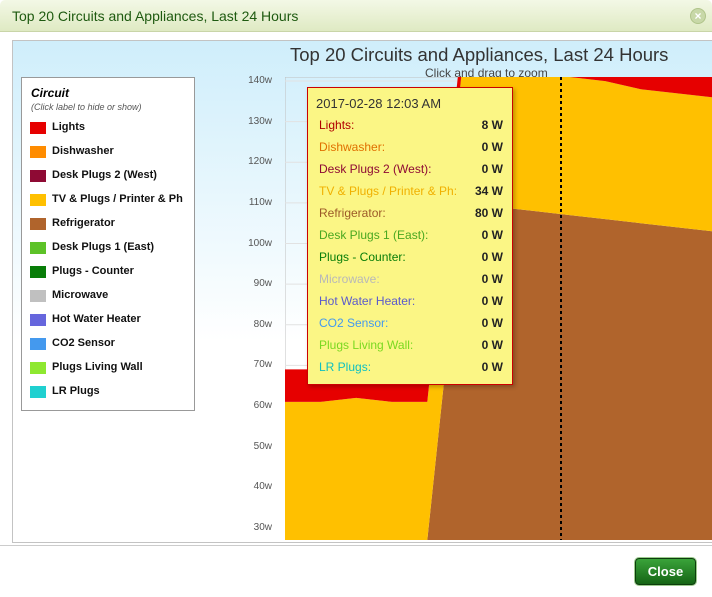 This screenshot has width=712, height=597. Describe the element at coordinates (366, 345) in the screenshot. I see `tooltip-series-name: Plugs Living Wall:` at that location.